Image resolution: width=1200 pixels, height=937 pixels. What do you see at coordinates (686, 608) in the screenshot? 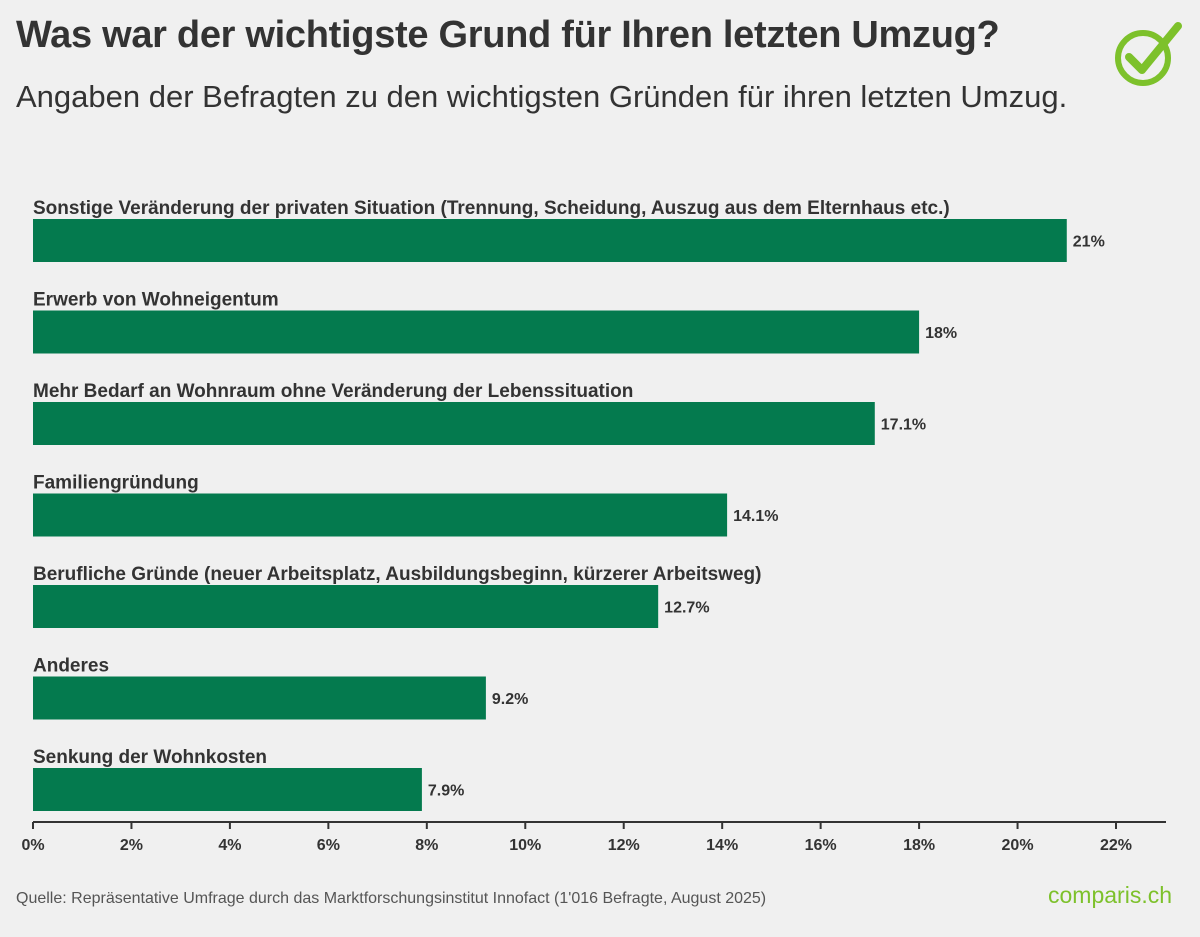
I see `value-label: 12.7%` at bounding box center [686, 608].